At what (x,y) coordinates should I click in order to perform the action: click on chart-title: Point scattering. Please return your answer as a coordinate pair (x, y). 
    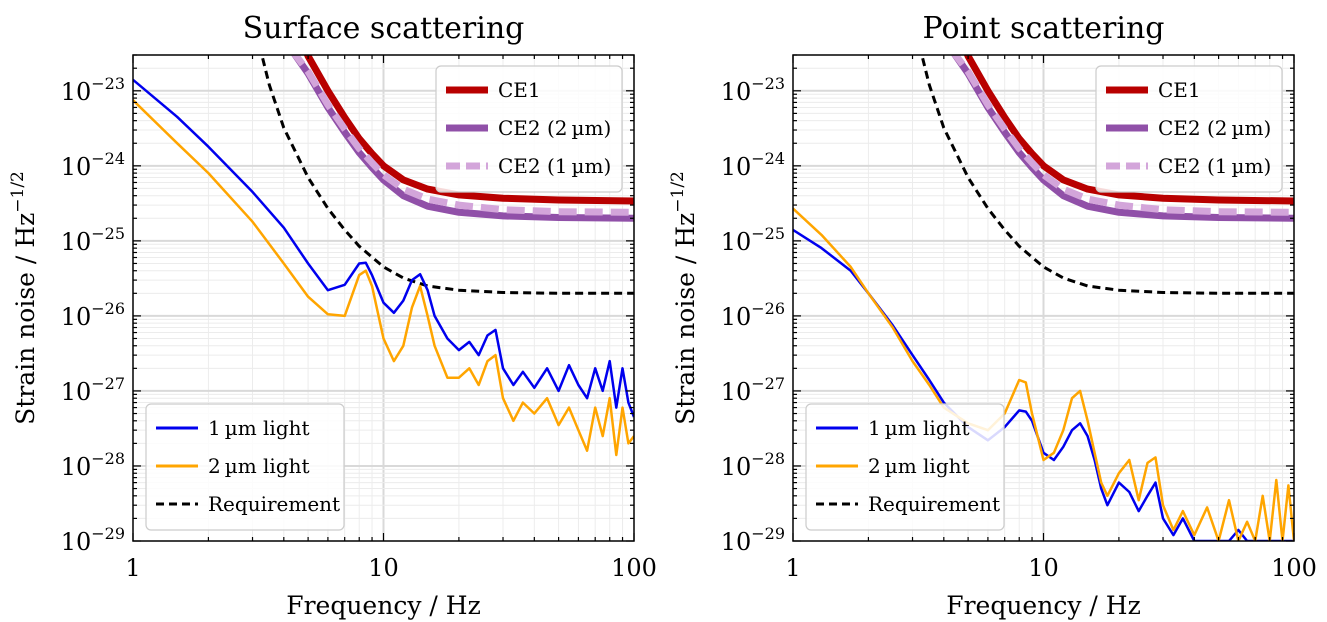
    Looking at the image, I should click on (1044, 28).